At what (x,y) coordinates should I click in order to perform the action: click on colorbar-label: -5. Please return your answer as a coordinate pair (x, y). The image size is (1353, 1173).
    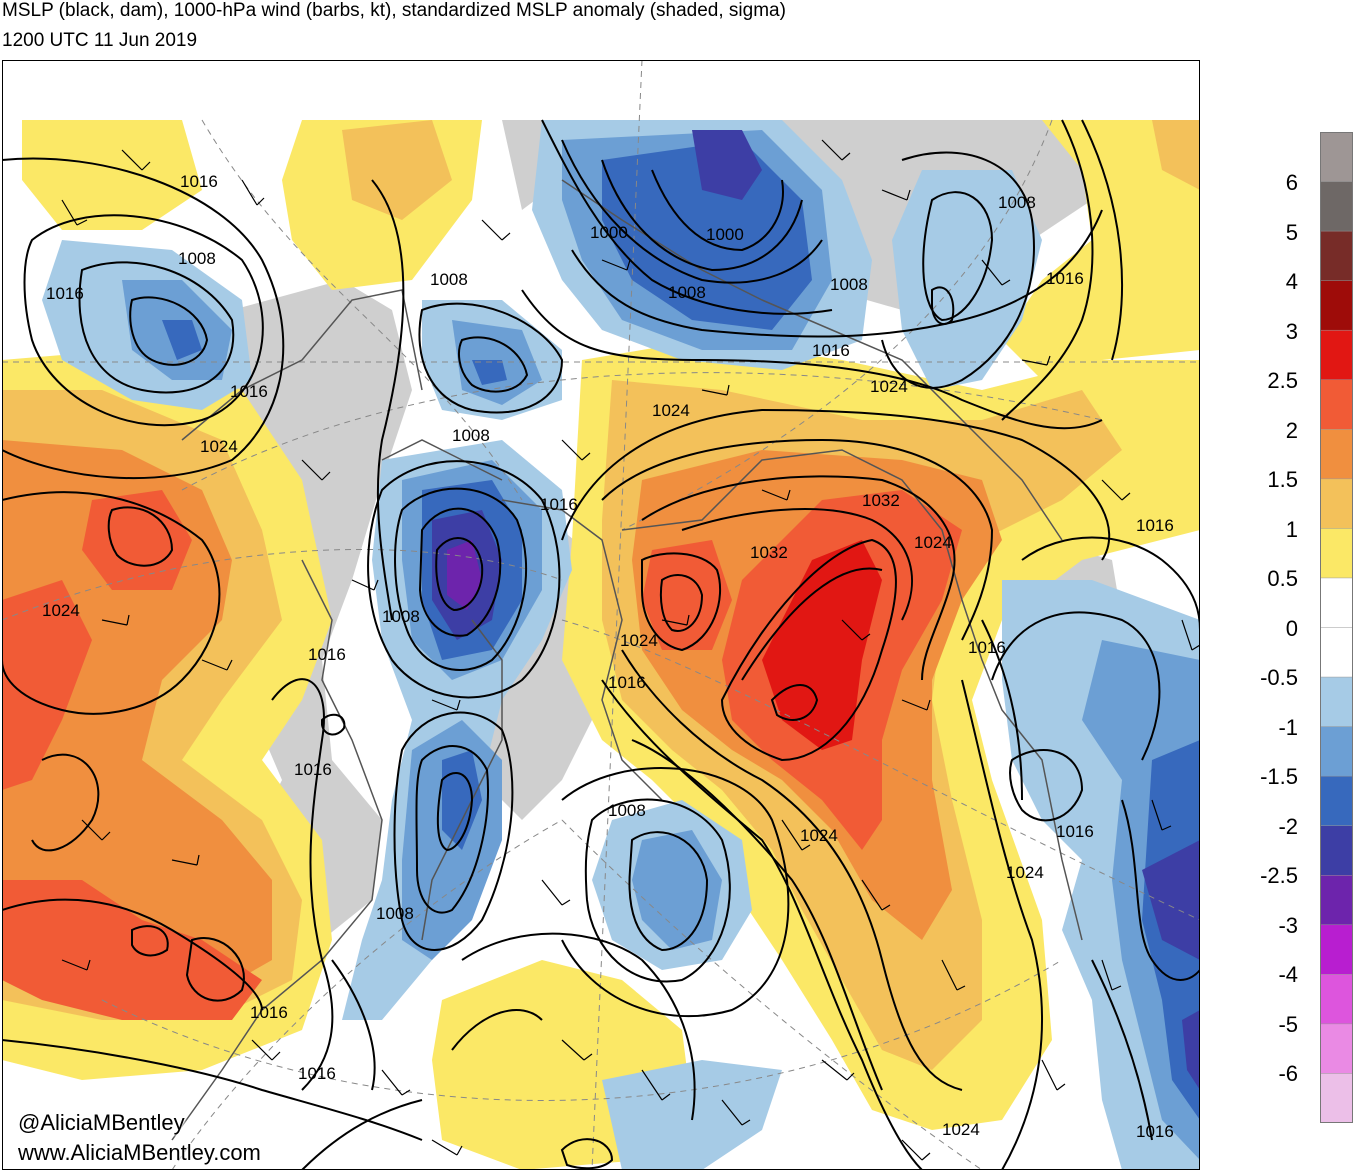
    Looking at the image, I should click on (1288, 1024).